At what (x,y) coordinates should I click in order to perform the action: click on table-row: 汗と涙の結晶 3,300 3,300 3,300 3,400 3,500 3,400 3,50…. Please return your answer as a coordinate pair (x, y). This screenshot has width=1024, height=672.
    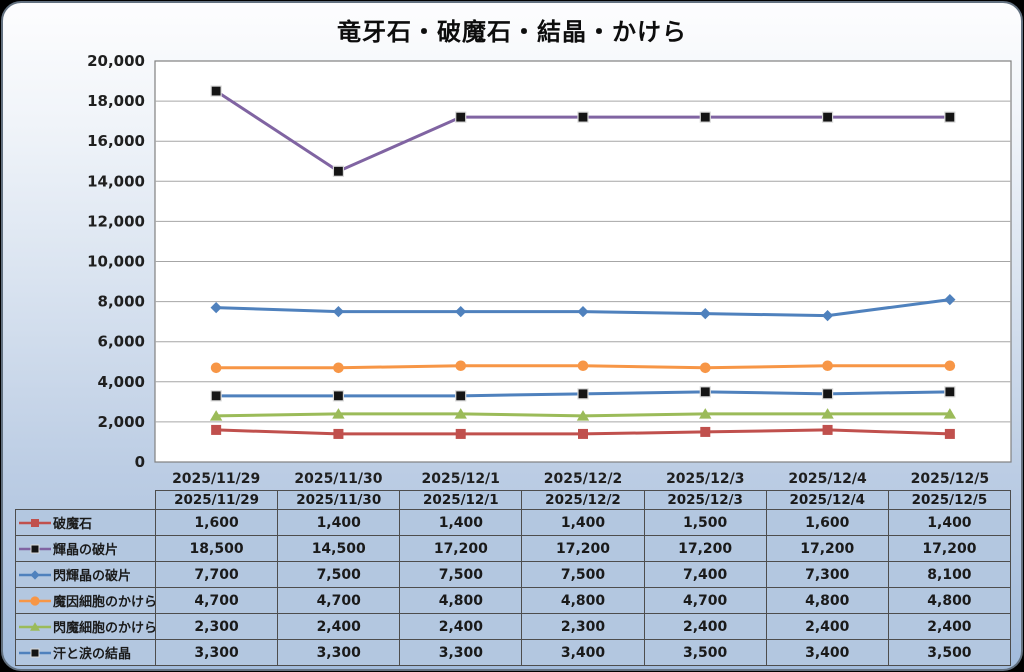
    Looking at the image, I should click on (513, 652).